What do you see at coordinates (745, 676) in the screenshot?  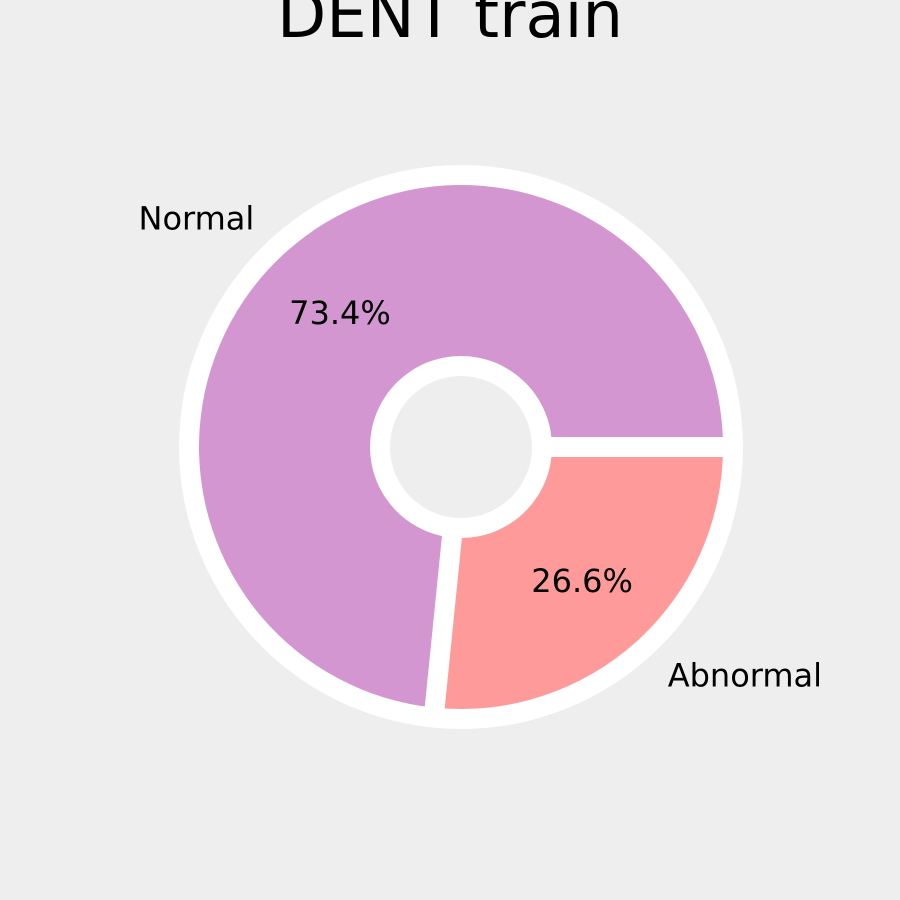 I see `slice-label-abnormal: Abnormal` at bounding box center [745, 676].